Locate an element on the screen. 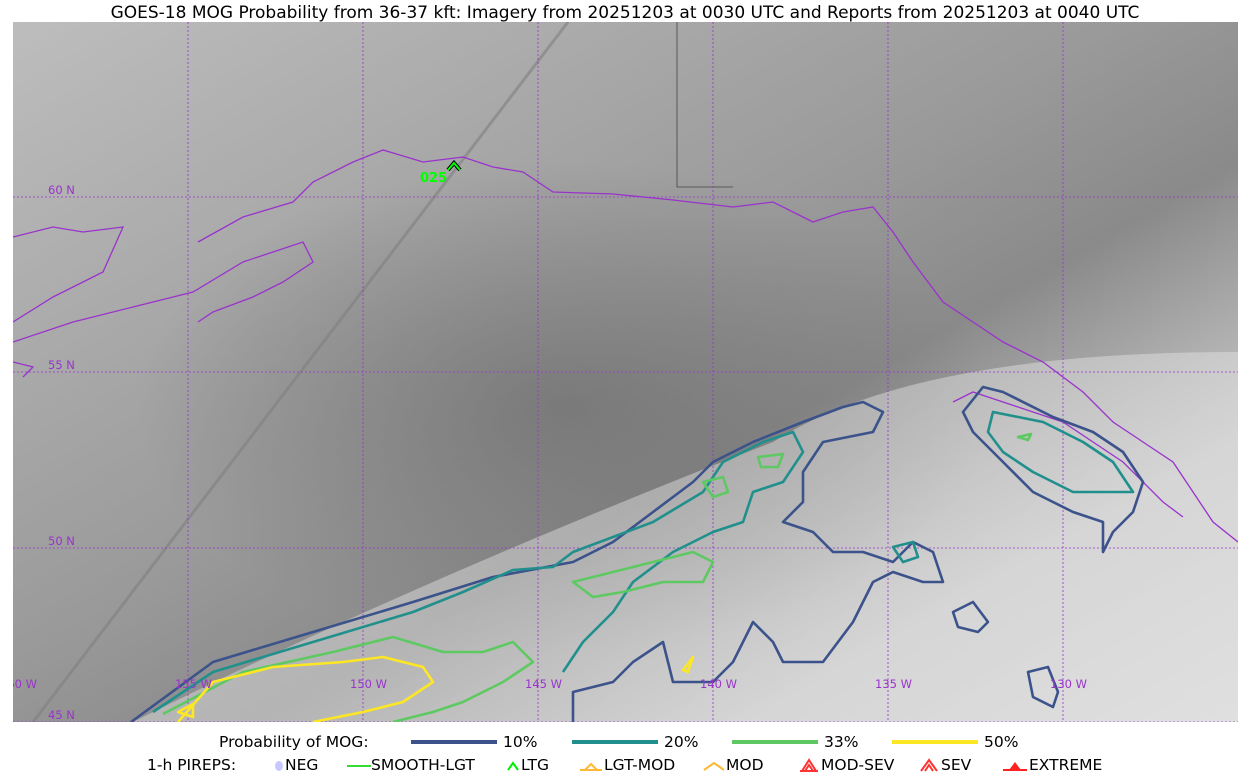  mod-sev-icon is located at coordinates (809, 765).